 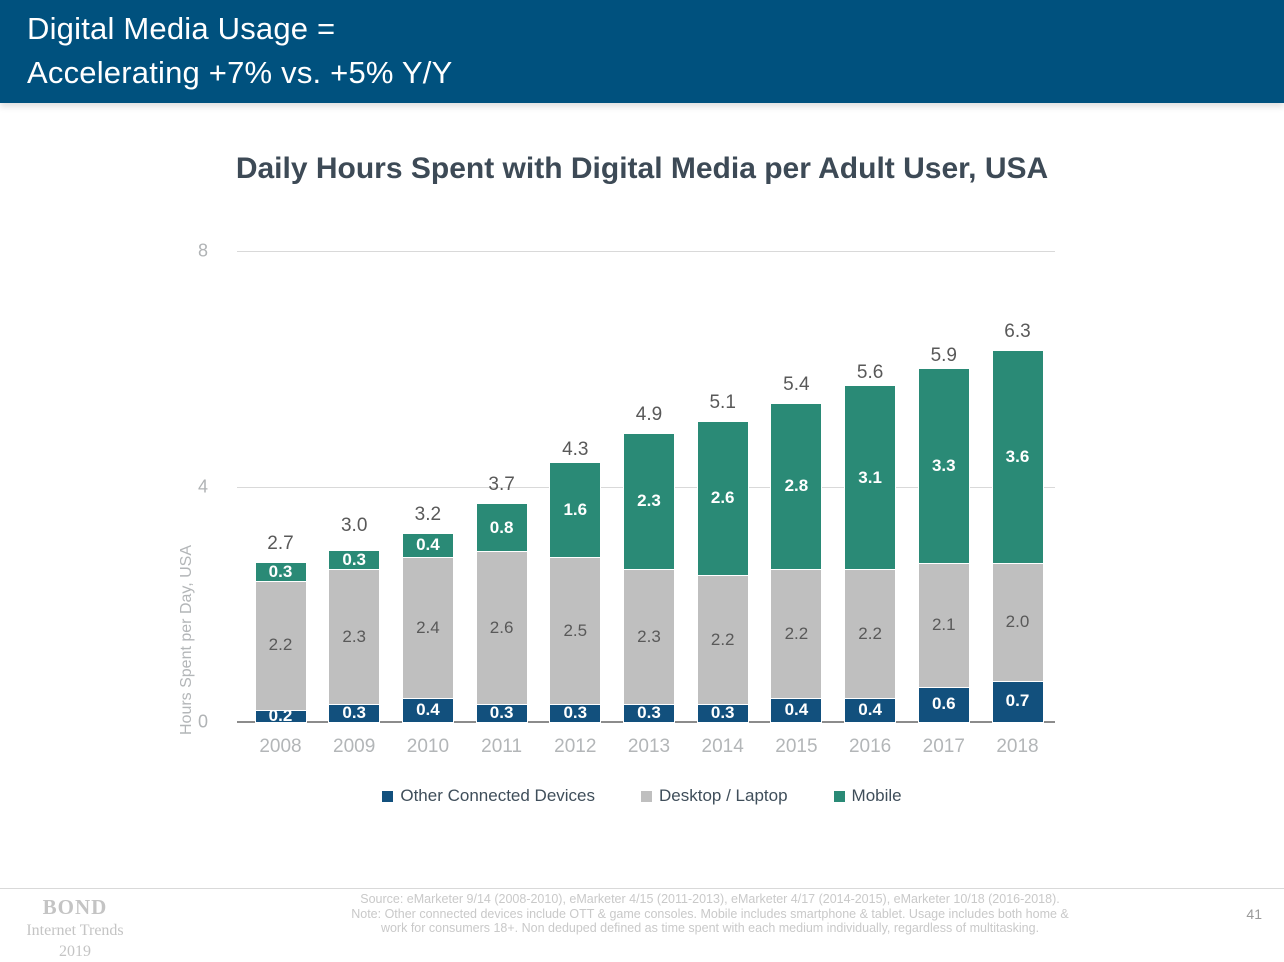 I want to click on brand-name: BOND, so click(x=75, y=907).